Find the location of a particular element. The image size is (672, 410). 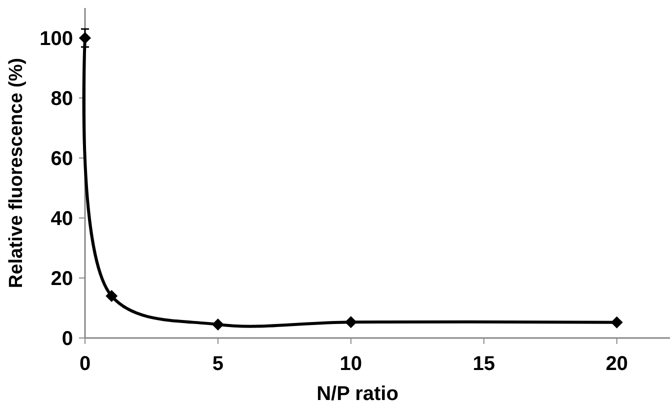

x-tick-label: 10 is located at coordinates (351, 364).